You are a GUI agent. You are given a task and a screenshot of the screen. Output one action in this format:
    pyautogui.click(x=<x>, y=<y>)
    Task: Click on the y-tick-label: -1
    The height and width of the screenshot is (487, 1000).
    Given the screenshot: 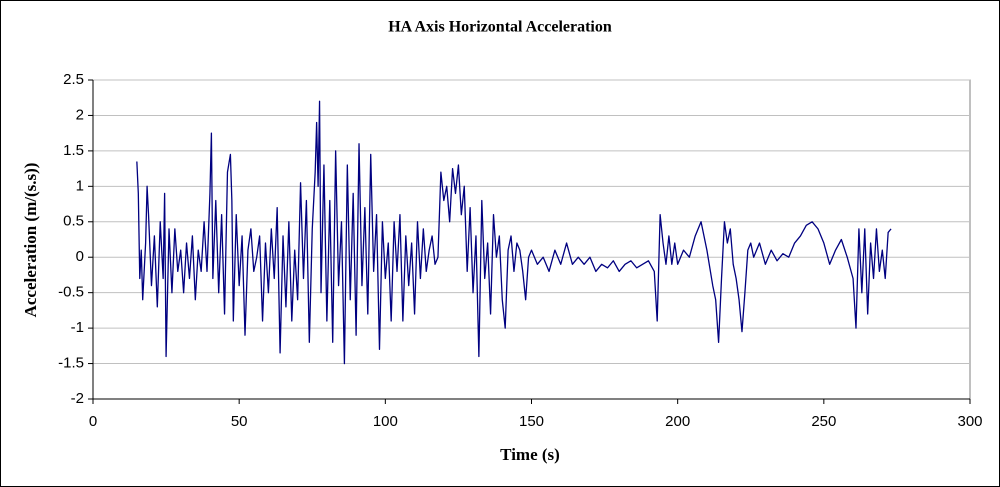 What is the action you would take?
    pyautogui.click(x=77, y=327)
    